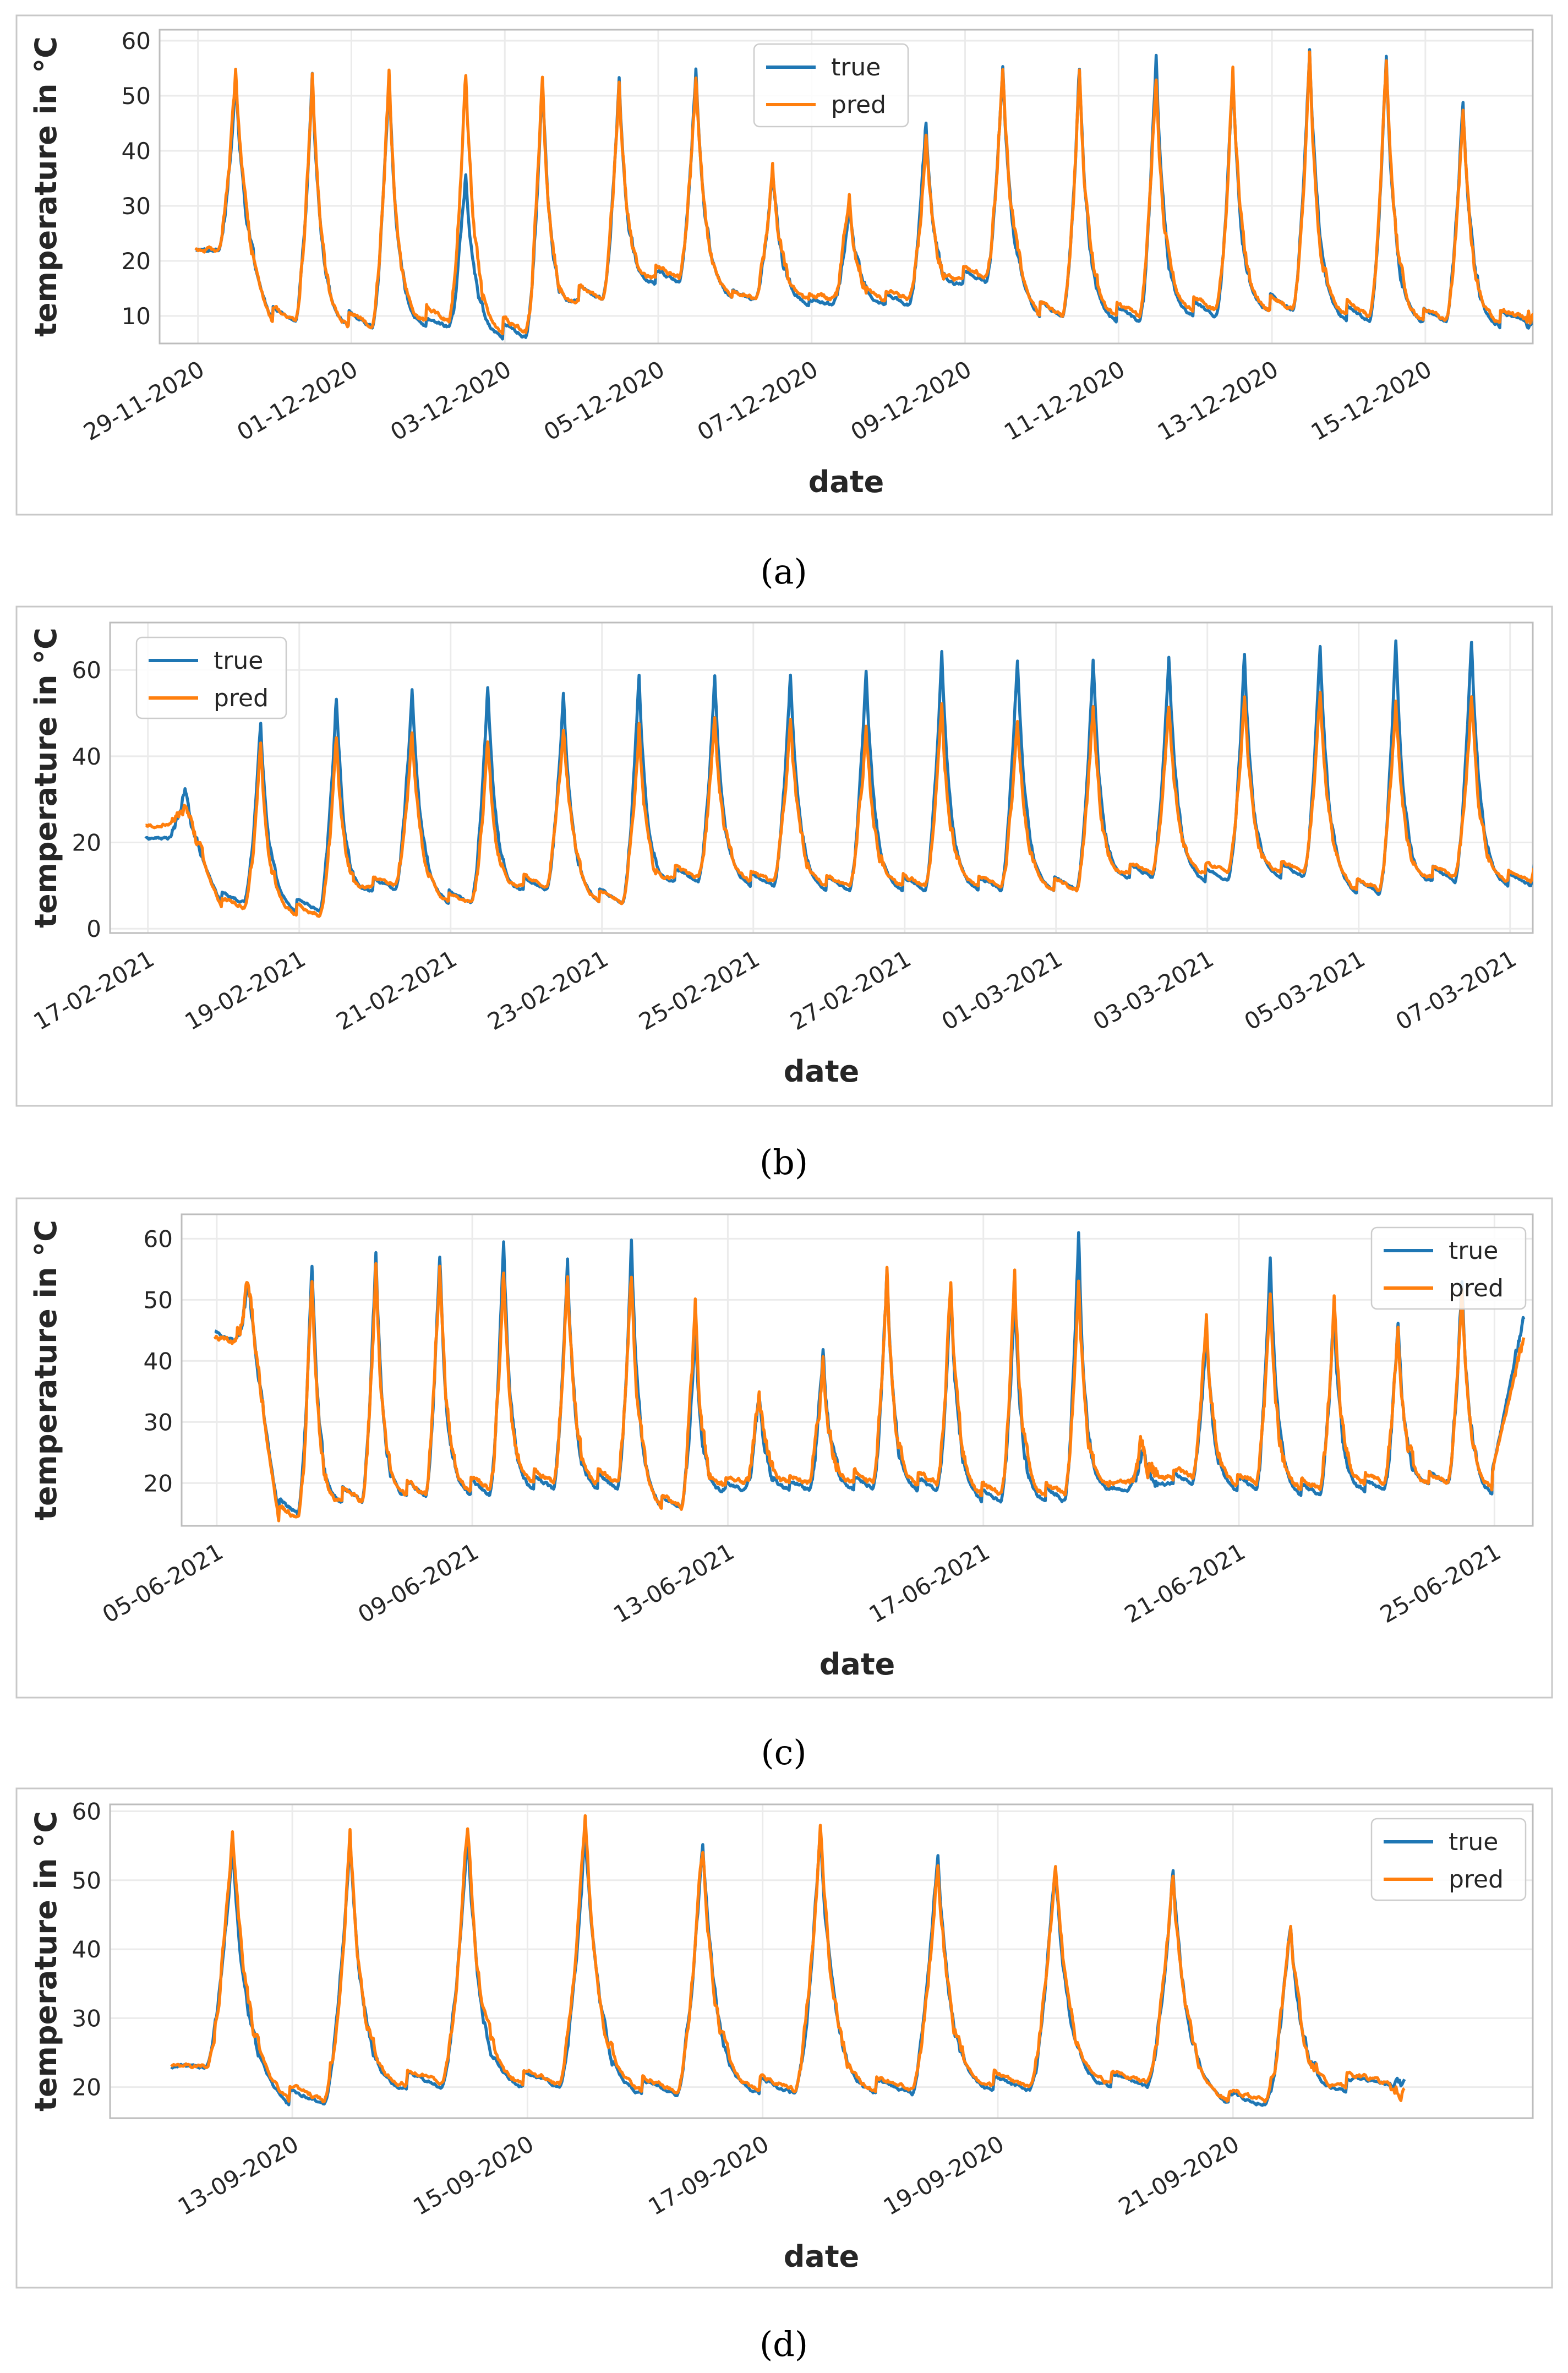 The image size is (1568, 2373). What do you see at coordinates (783, 1752) in the screenshot?
I see `panel-caption: (c)` at bounding box center [783, 1752].